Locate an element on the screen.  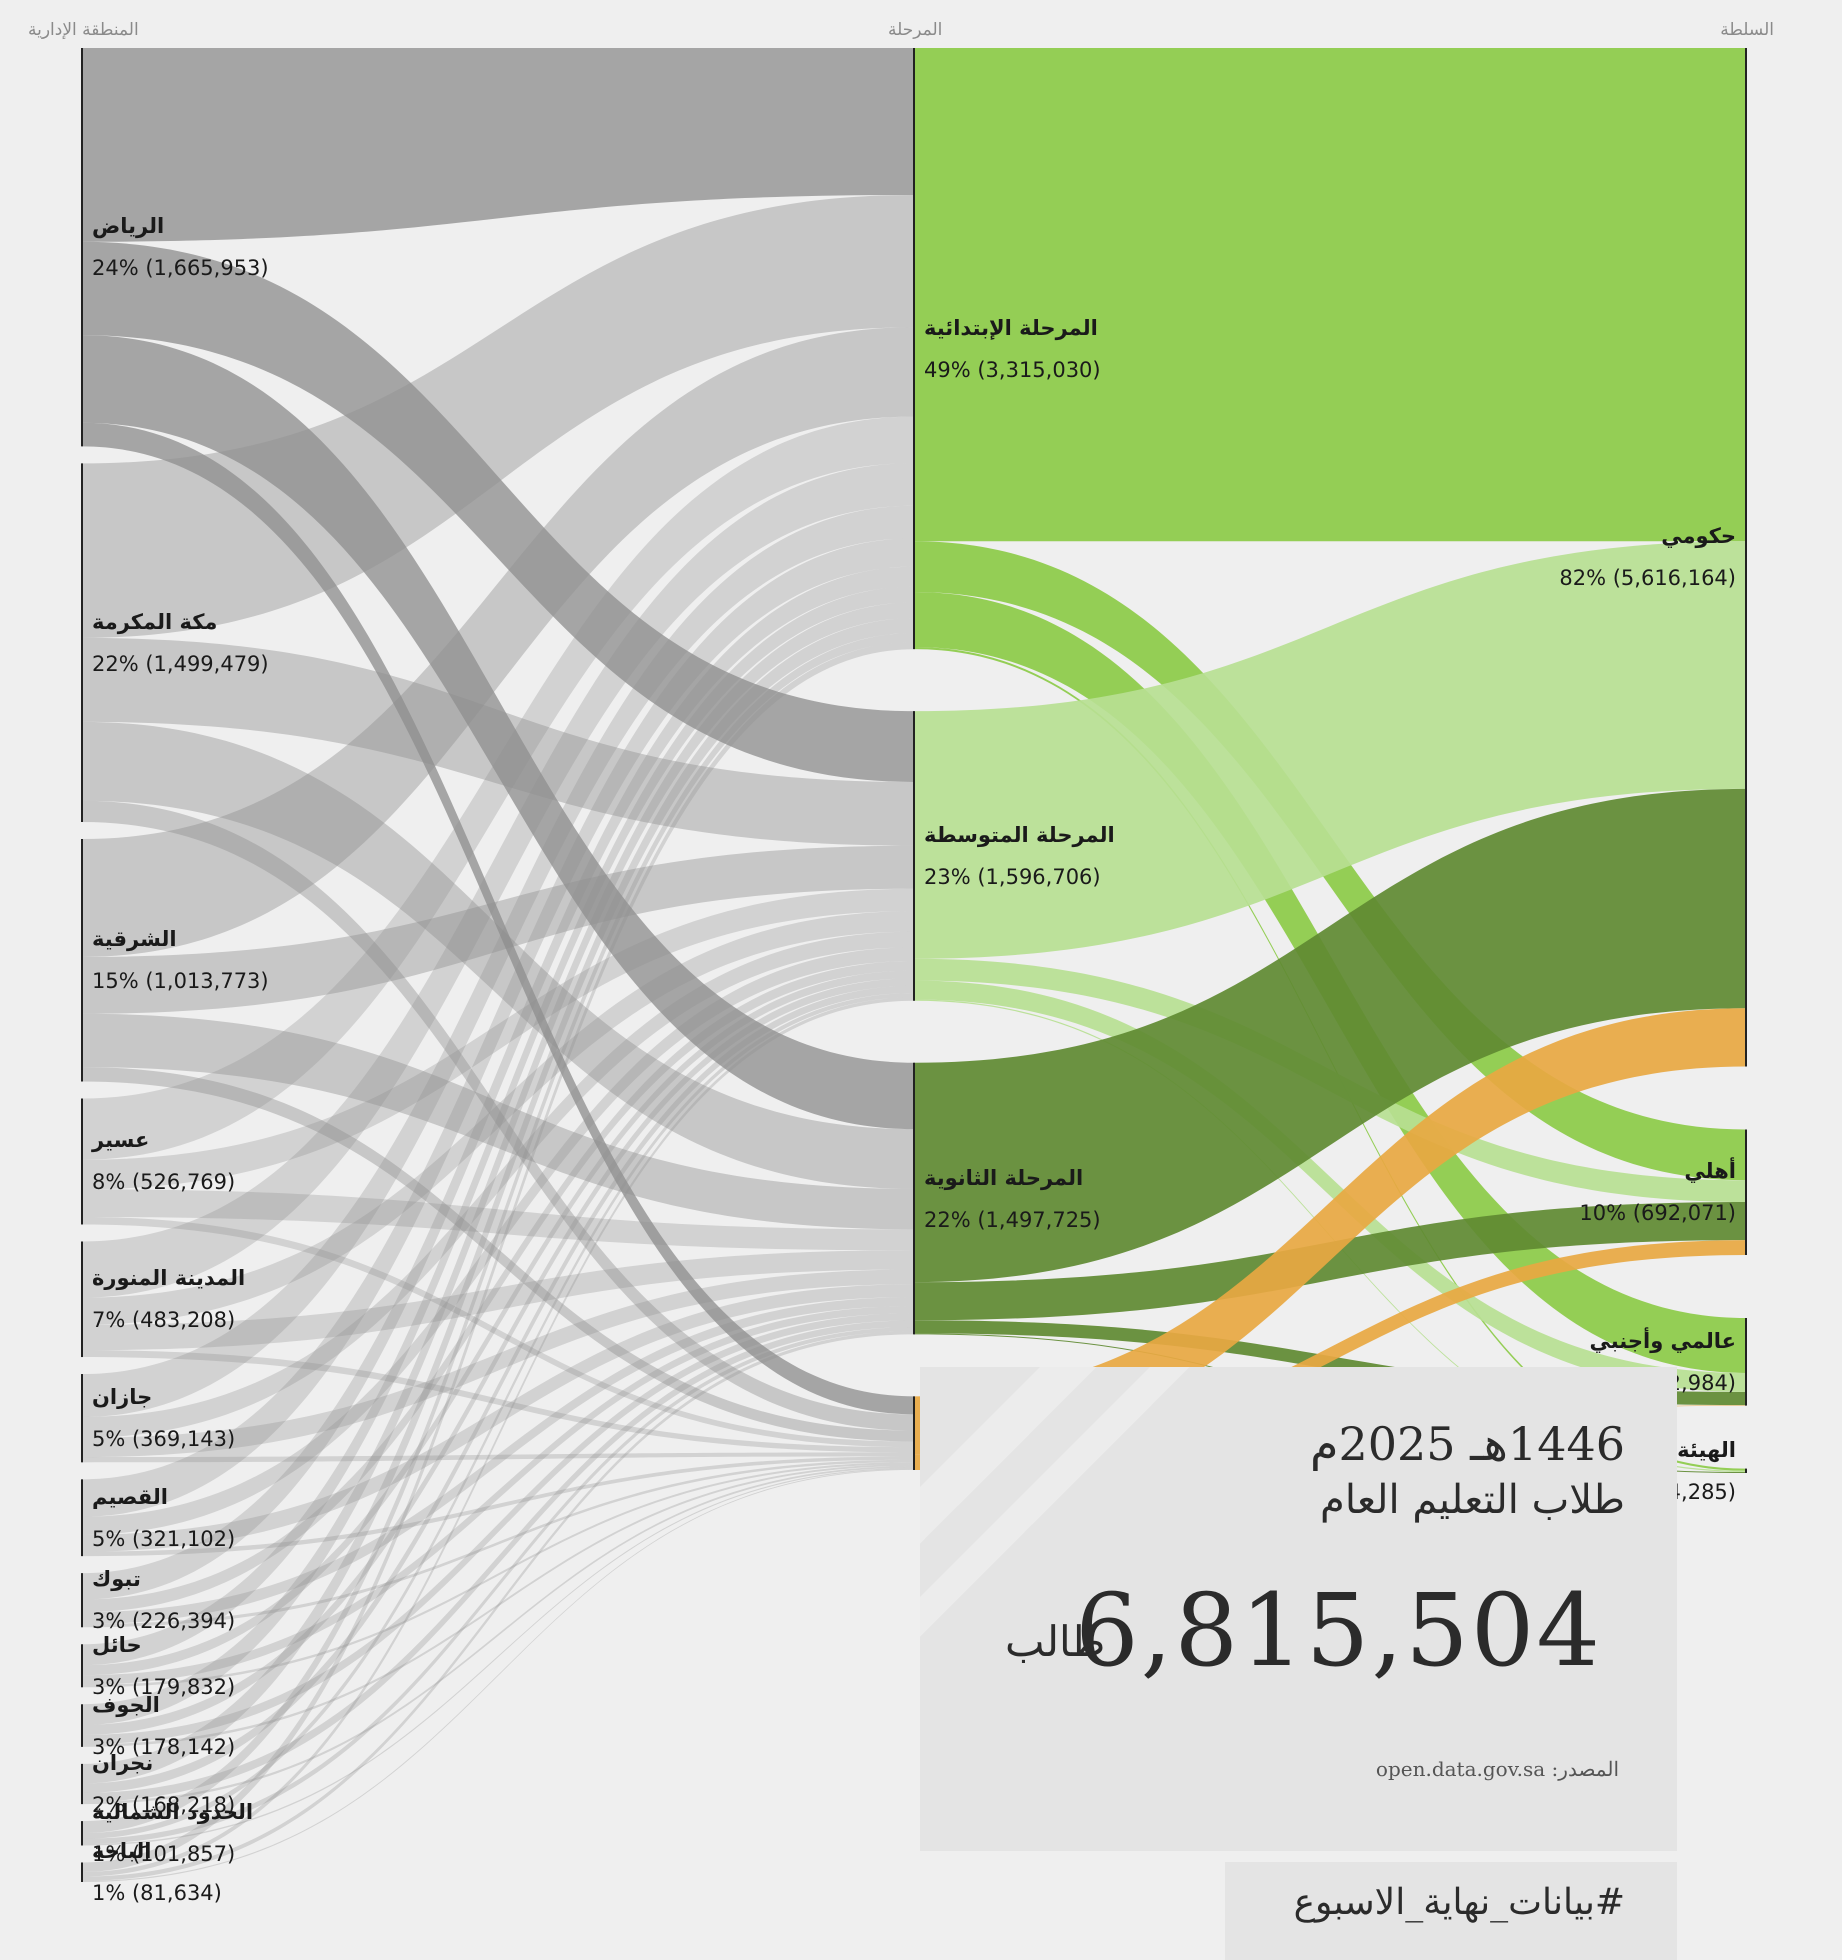
info-source: المصدر: open.data.gov.sa is located at coordinates (1497, 1769).